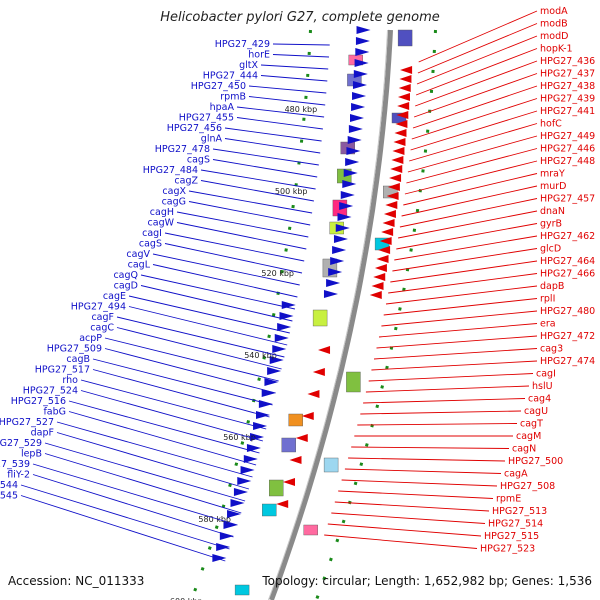 Image resolution: width=600 pixels, height=600 pixels. I want to click on left-gene-label: HPG27_544, so click(9, 485).